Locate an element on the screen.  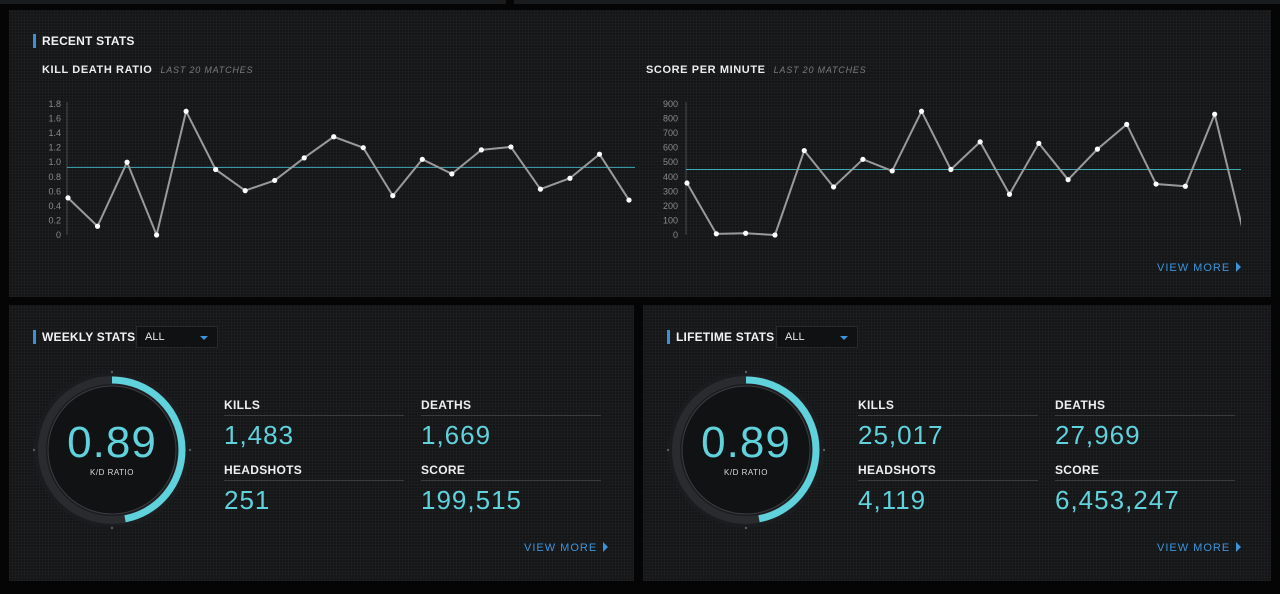
weekly-kills-value: 1,483 is located at coordinates (259, 435).